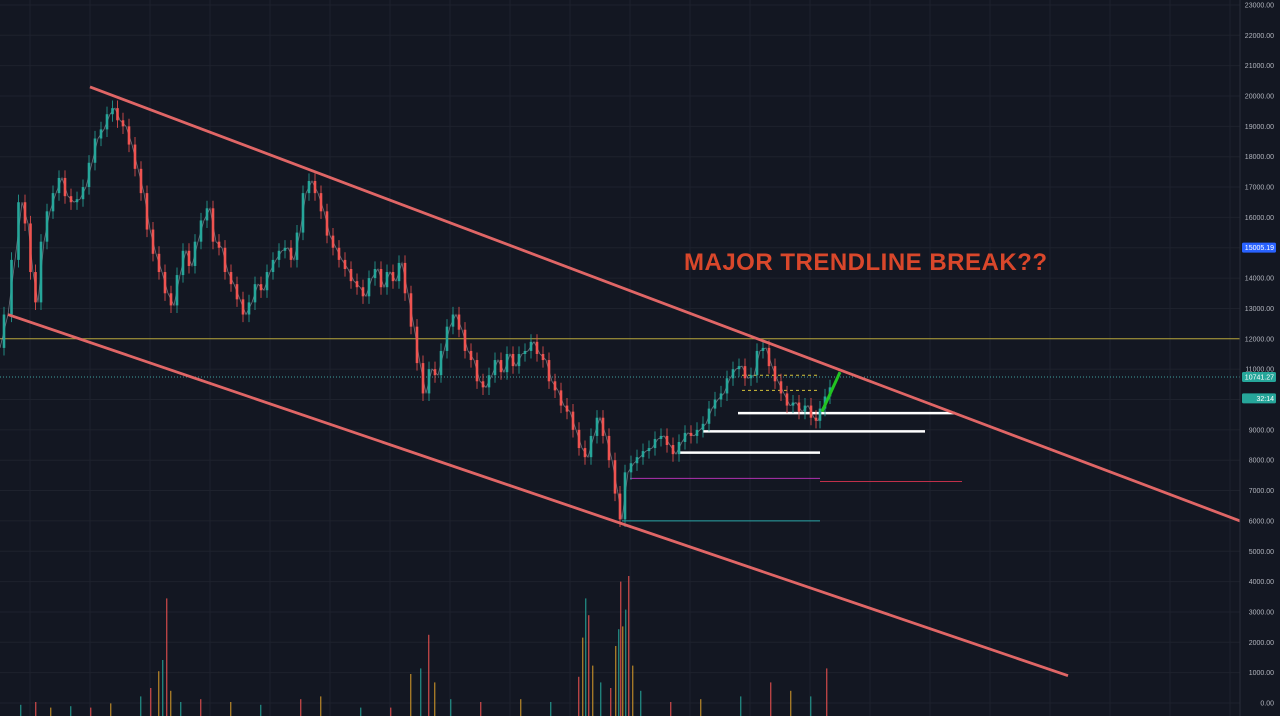 The height and width of the screenshot is (716, 1280). I want to click on y-tick-label: 16000.00, so click(1259, 218).